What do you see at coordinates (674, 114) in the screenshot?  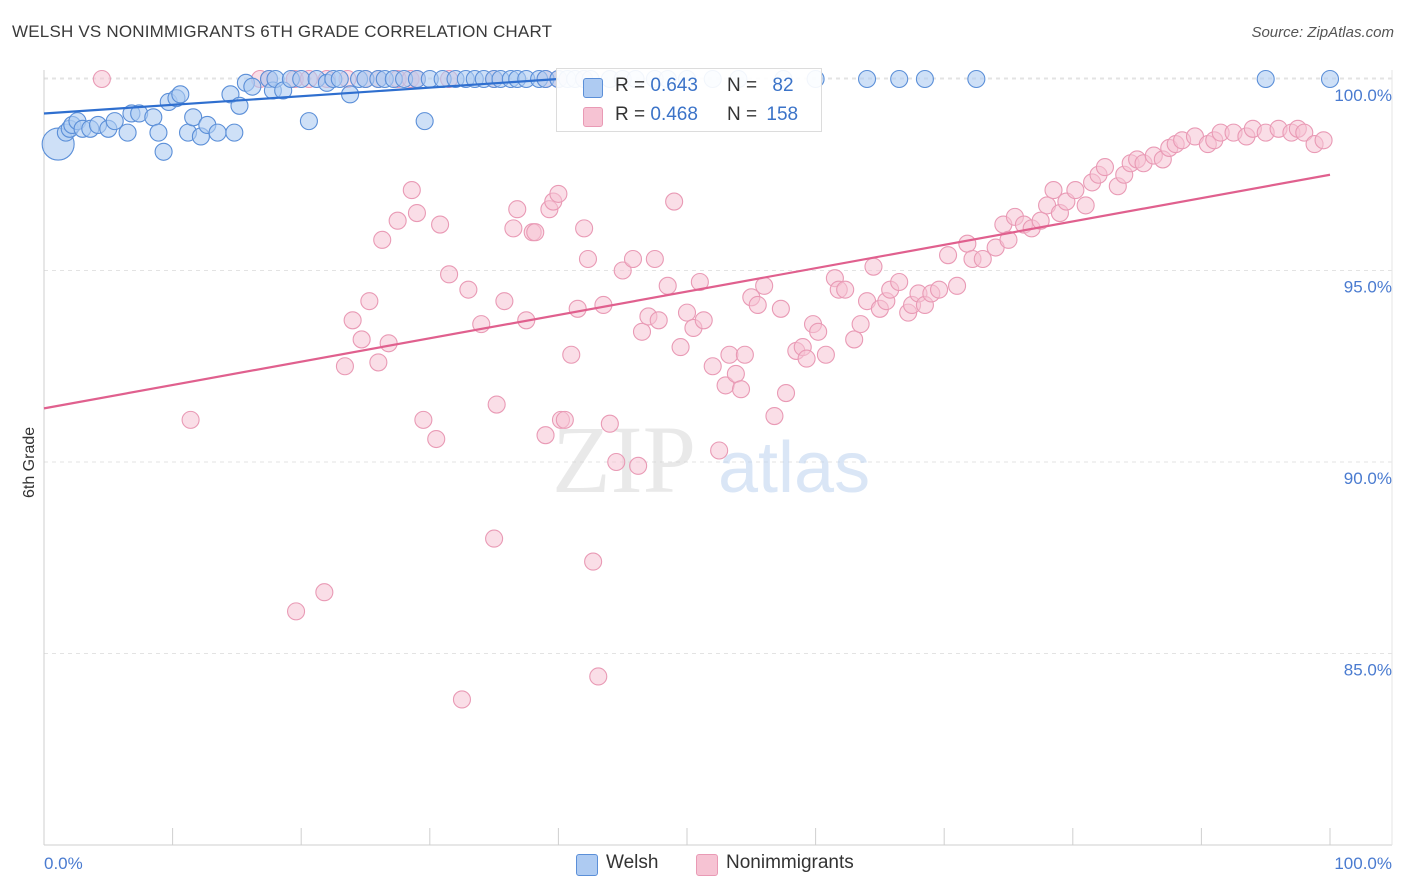 I see `legend-r-value-nonimmigrants: 0.468` at bounding box center [674, 114].